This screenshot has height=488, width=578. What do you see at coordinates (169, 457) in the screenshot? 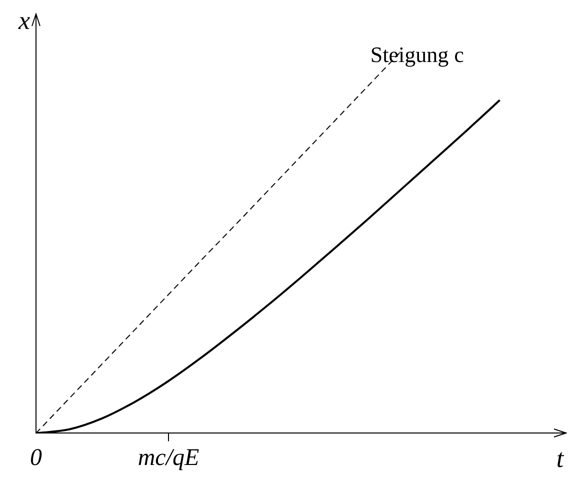
I see `x-tick-label: mc/qE` at bounding box center [169, 457].